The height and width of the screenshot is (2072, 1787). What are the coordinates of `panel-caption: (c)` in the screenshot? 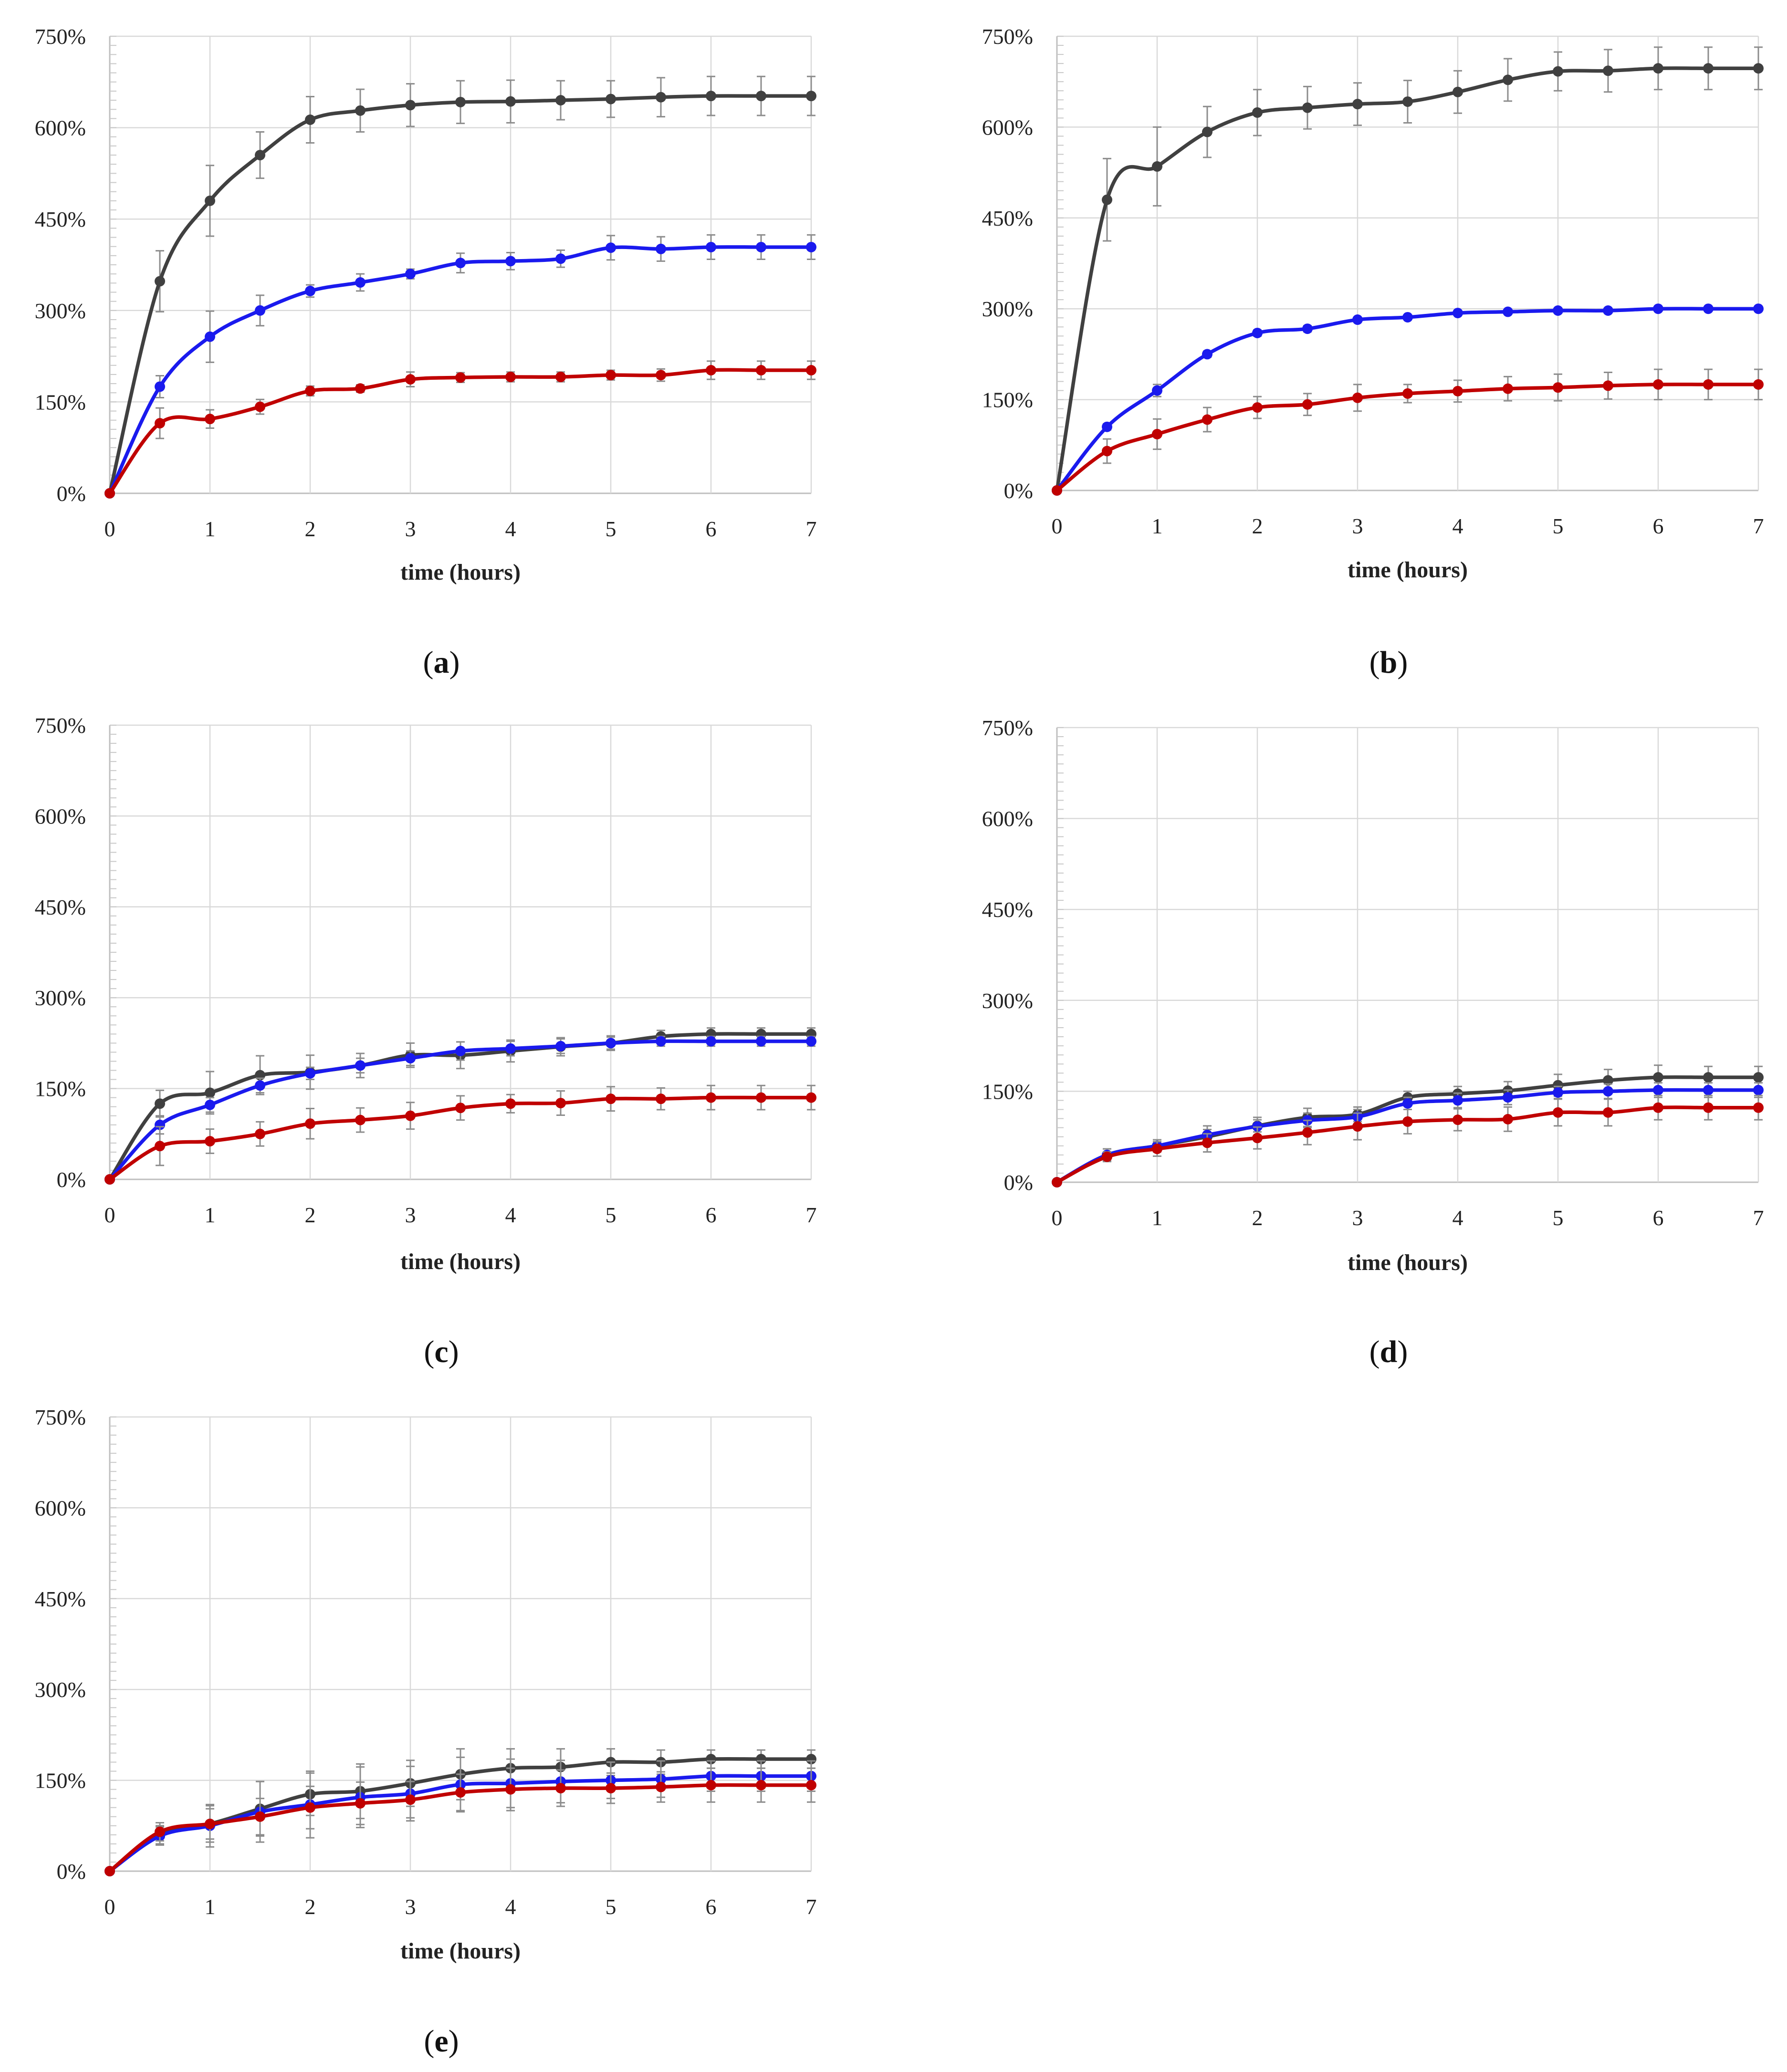 It's located at (441, 1351).